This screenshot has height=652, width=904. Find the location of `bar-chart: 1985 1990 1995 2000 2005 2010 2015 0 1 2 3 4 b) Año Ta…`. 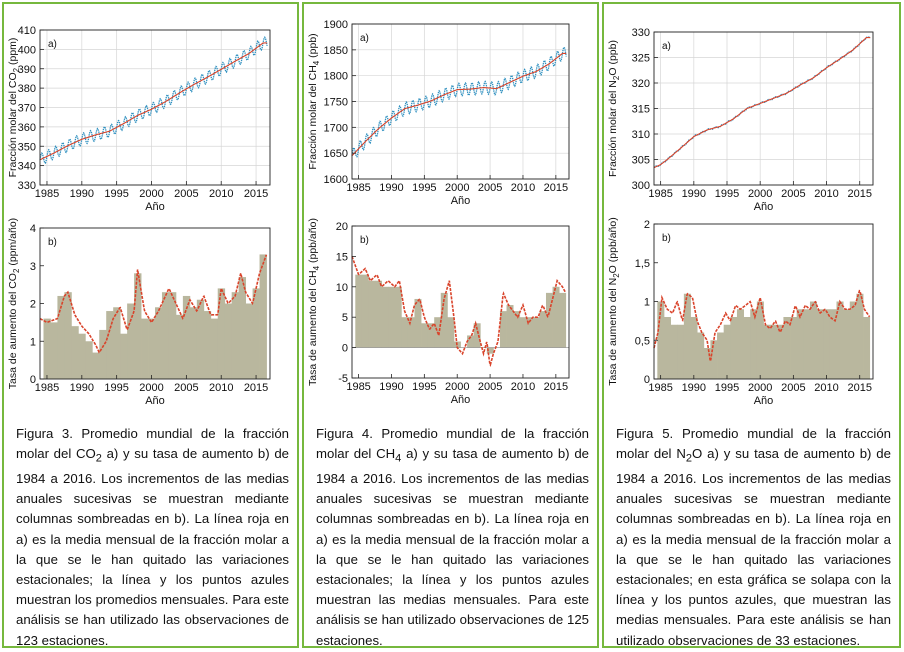

bar-chart: 1985 1990 1995 2000 2005 2010 2015 0 1 2 3 4 b) Año Ta… is located at coordinates (139, 312).